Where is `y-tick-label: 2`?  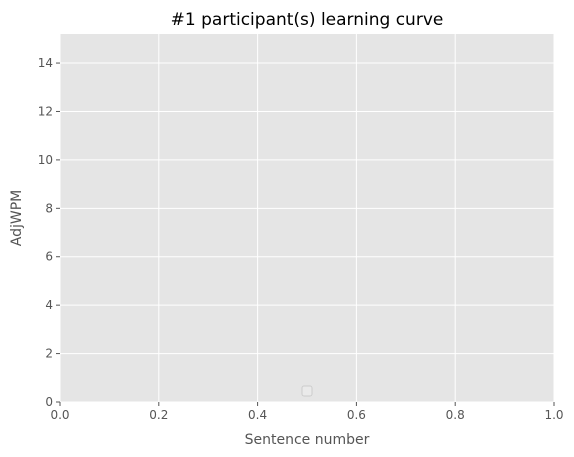 y-tick-label: 2 is located at coordinates (49, 354).